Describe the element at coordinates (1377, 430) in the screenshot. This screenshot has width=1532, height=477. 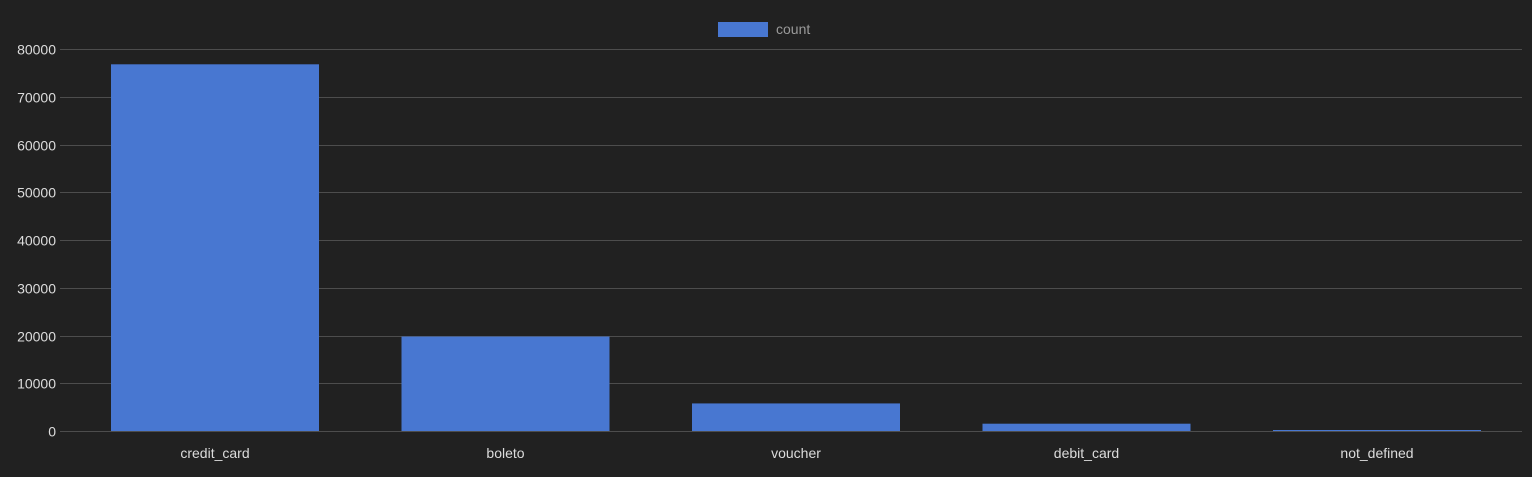
I see `bar-not_defined` at that location.